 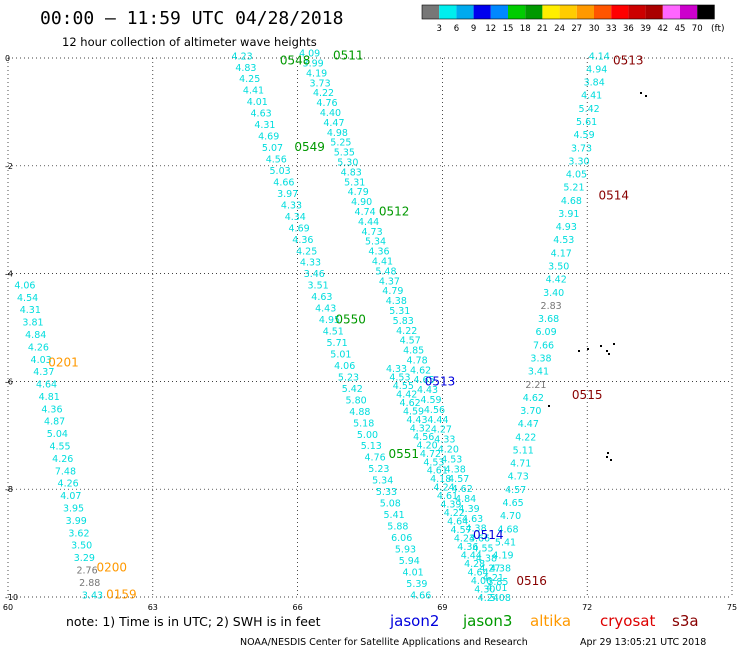 What do you see at coordinates (586, 122) in the screenshot?
I see `wave-height-value: 5.61` at bounding box center [586, 122].